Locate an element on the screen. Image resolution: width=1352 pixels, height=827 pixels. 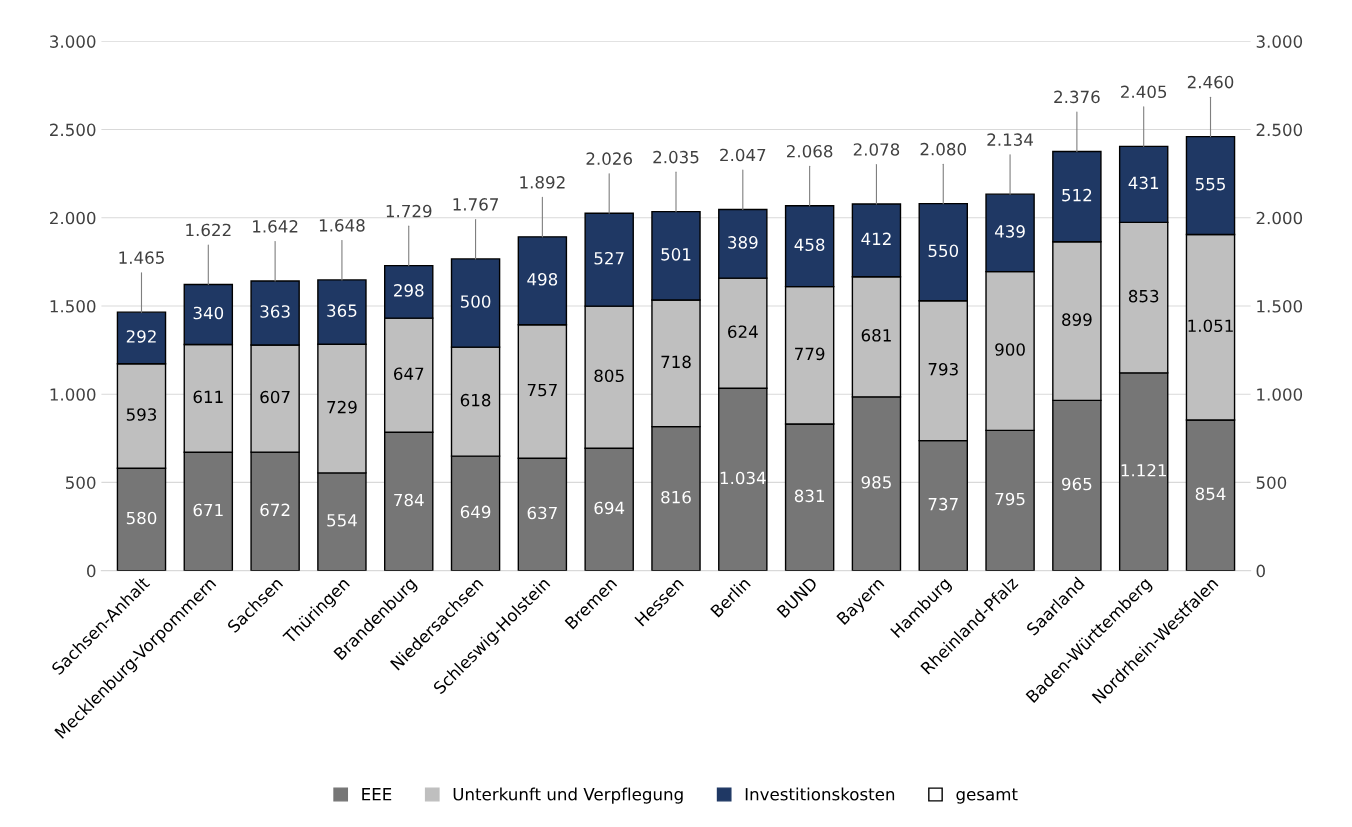
legend-label: EEE is located at coordinates (377, 794).